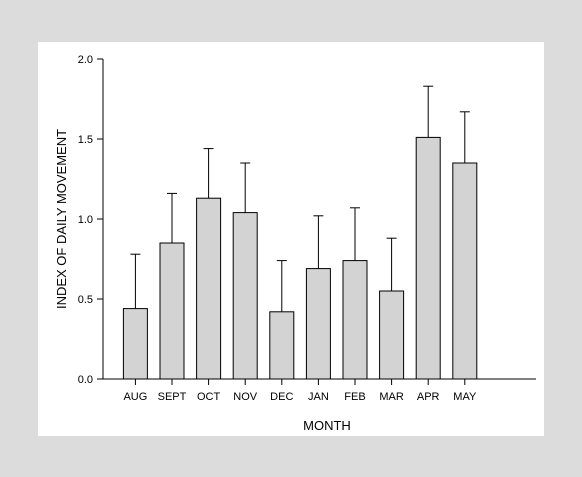 The image size is (582, 477). What do you see at coordinates (245, 397) in the screenshot?
I see `x-tick-label-nov: NOV` at bounding box center [245, 397].